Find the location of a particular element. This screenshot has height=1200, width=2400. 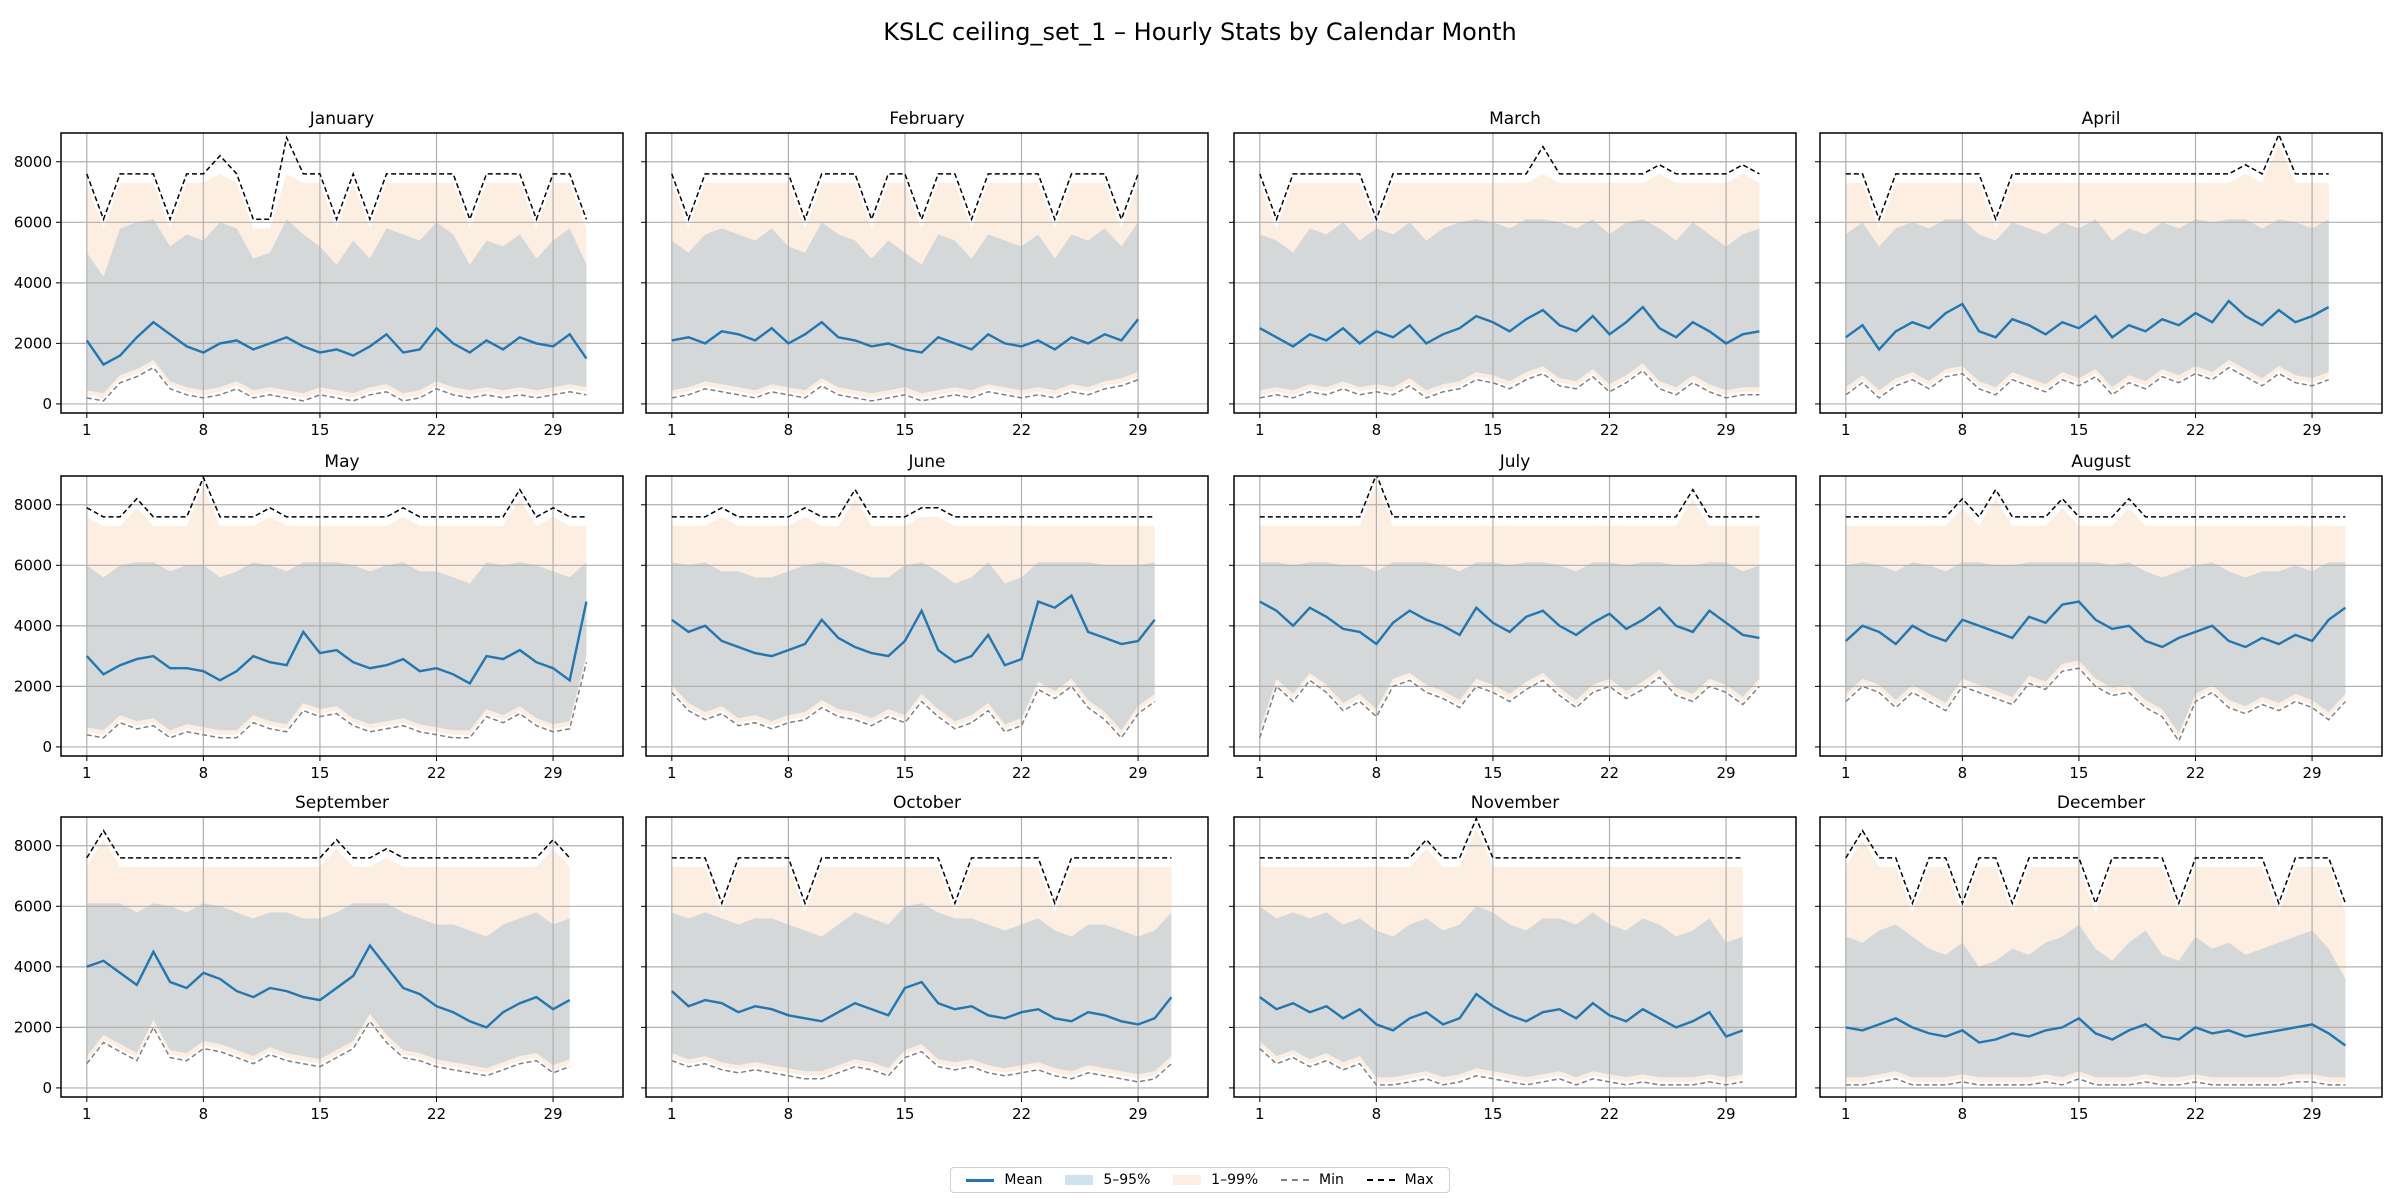

y-tick-label: 6000 is located at coordinates (33, 565).